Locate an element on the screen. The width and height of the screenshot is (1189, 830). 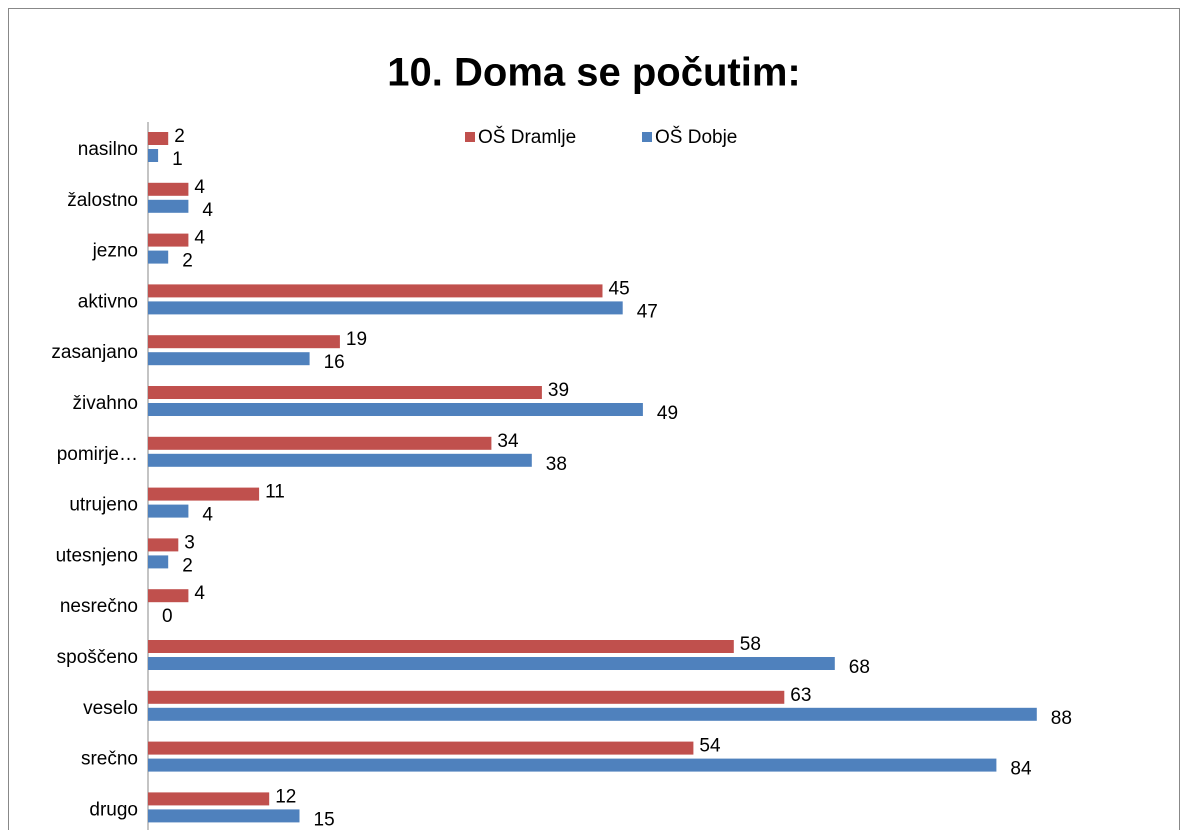
y-tick-label: nesrečno is located at coordinates (99, 606).